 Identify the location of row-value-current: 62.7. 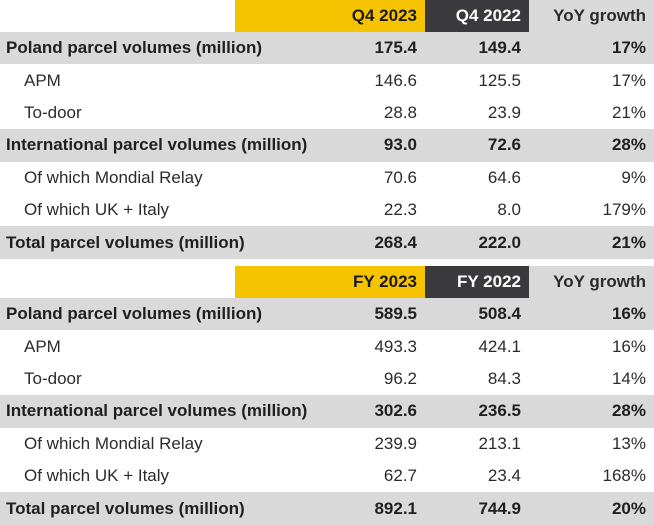
(400, 476).